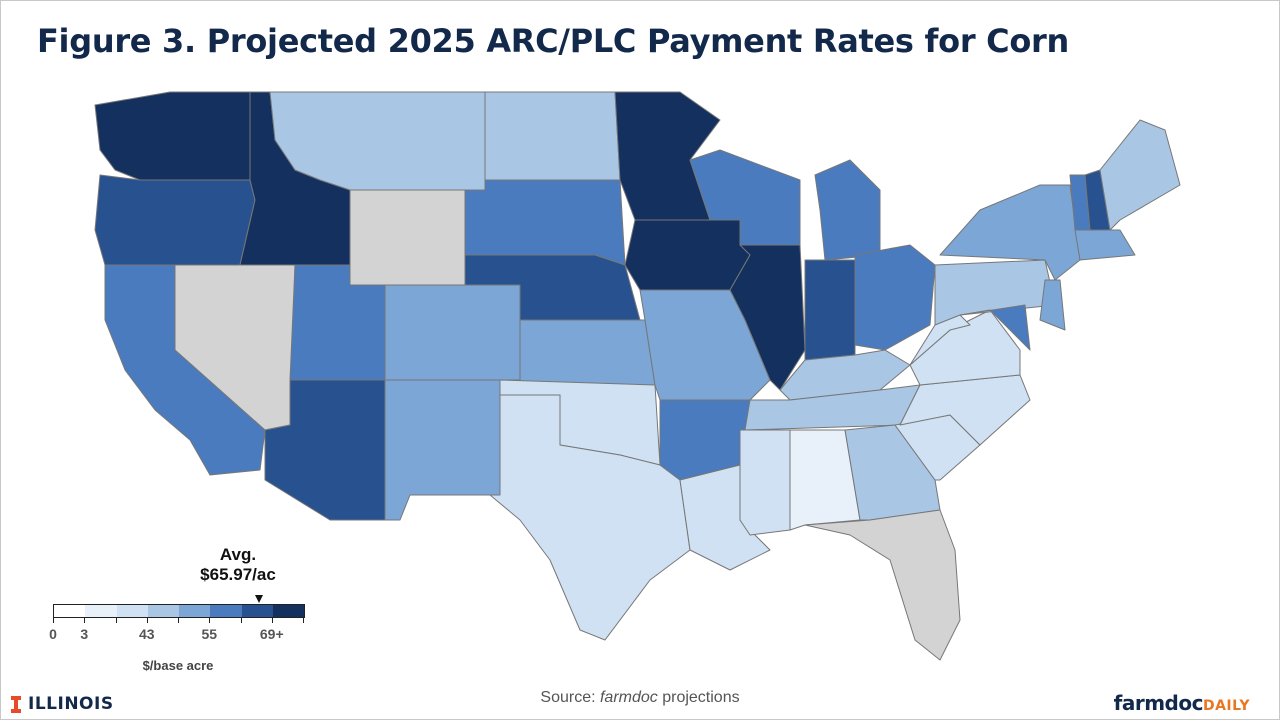  Describe the element at coordinates (1105, 245) in the screenshot. I see `region-massachusetts` at that location.